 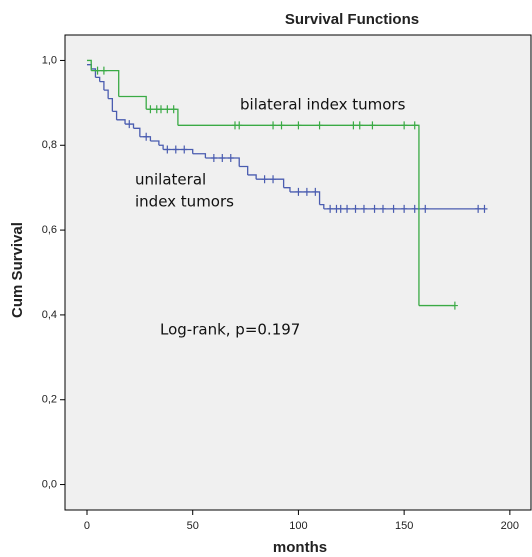 I want to click on x-axis-label: months, so click(x=300, y=547).